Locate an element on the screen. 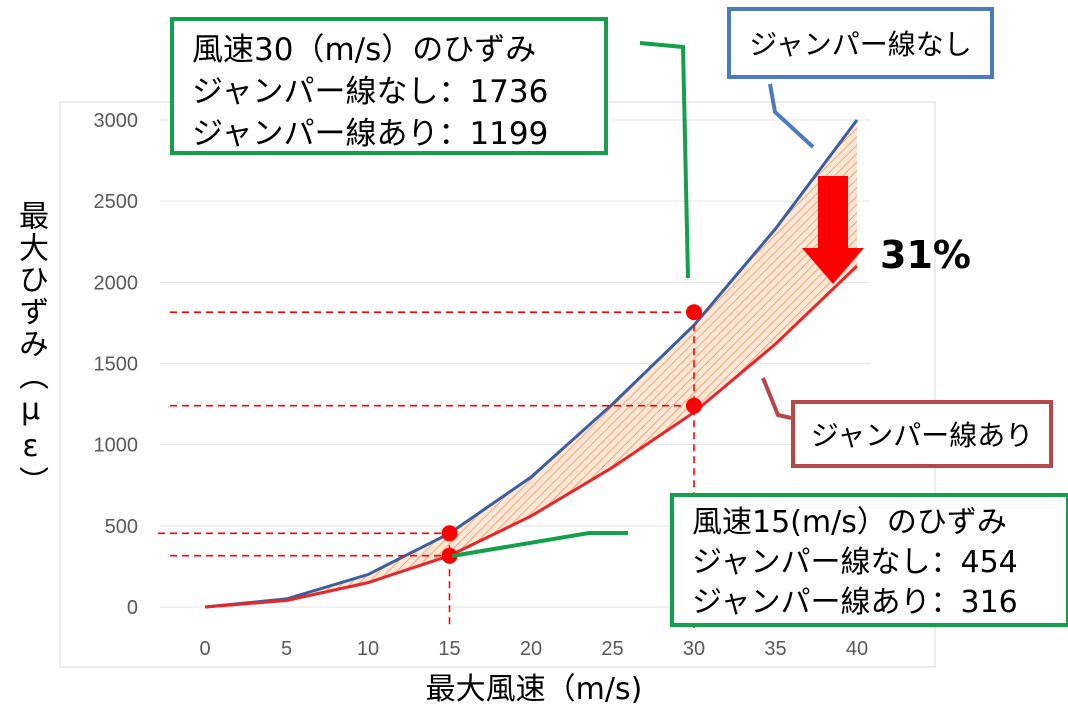 The image size is (1068, 708). x-tick-label: 20 is located at coordinates (531, 649).